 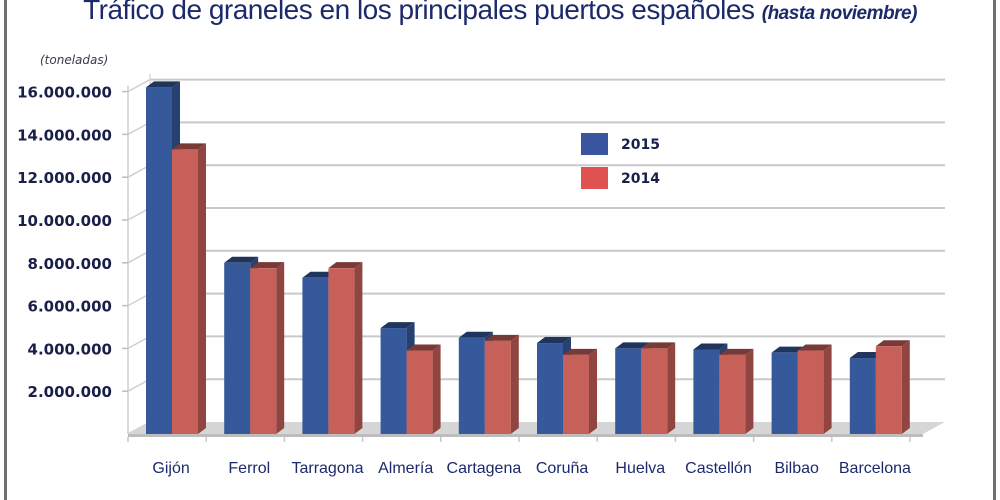 I want to click on x-tick-label: Bilbao, so click(x=796, y=468).